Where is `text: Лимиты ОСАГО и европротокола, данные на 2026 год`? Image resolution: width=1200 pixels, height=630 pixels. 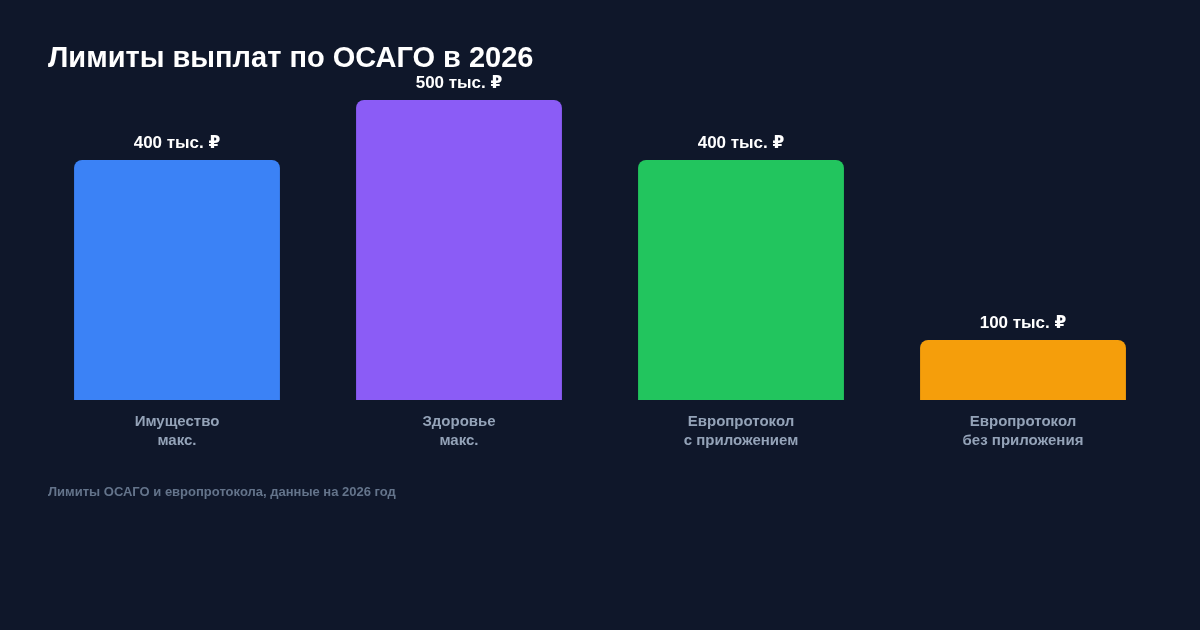 text: Лимиты ОСАГО и европротокола, данные на 2026 год is located at coordinates (222, 491).